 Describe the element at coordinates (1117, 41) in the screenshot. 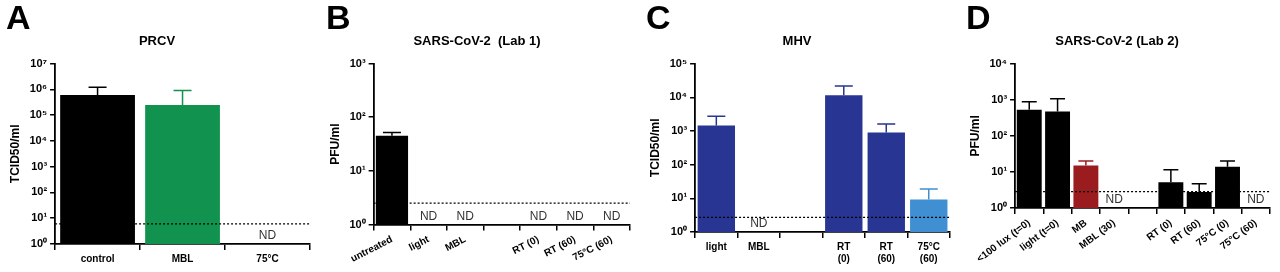

I see `chart-title: SARS-CoV-2 (Lab 2)` at that location.